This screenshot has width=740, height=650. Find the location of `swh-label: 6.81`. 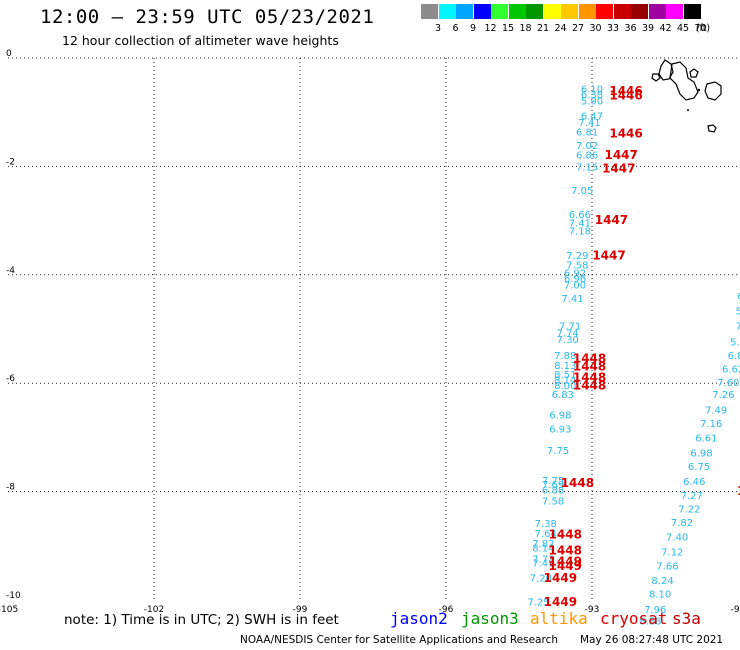

swh-label: 6.81 is located at coordinates (587, 132).